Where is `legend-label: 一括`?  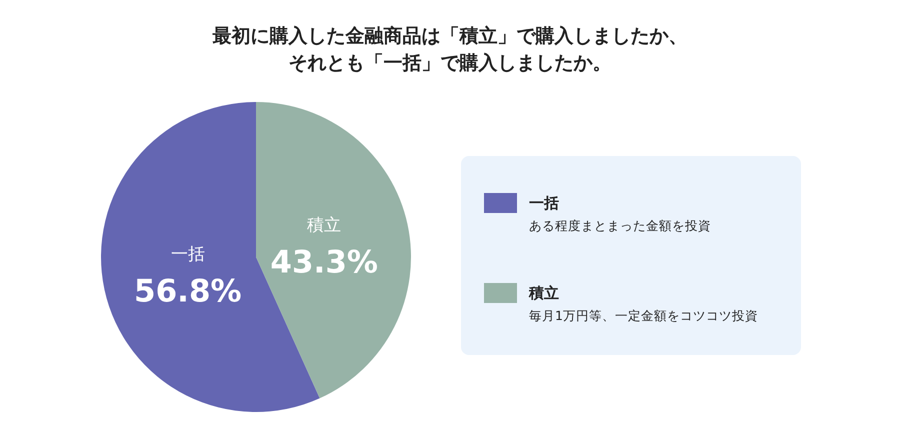 legend-label: 一括 is located at coordinates (544, 203).